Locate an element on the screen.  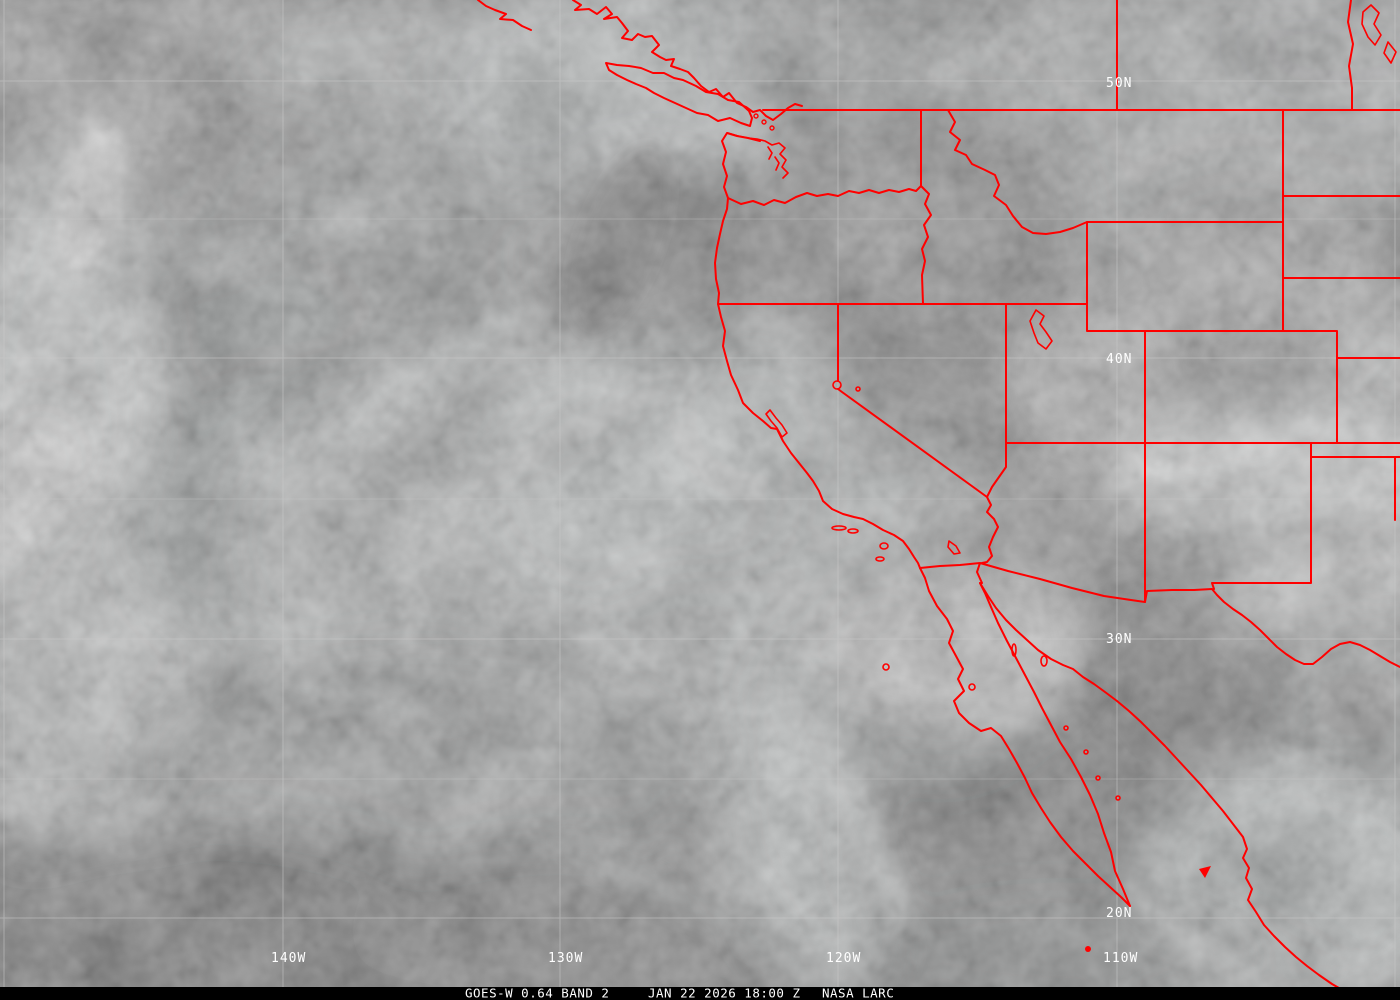
coastline-vancouver-island is located at coordinates (679, 94).